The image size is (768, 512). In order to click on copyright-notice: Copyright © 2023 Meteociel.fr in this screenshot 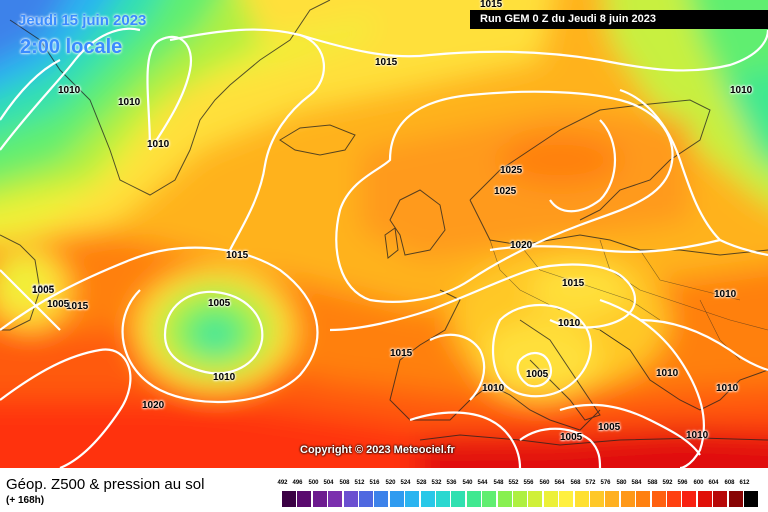, I will do `click(377, 450)`.